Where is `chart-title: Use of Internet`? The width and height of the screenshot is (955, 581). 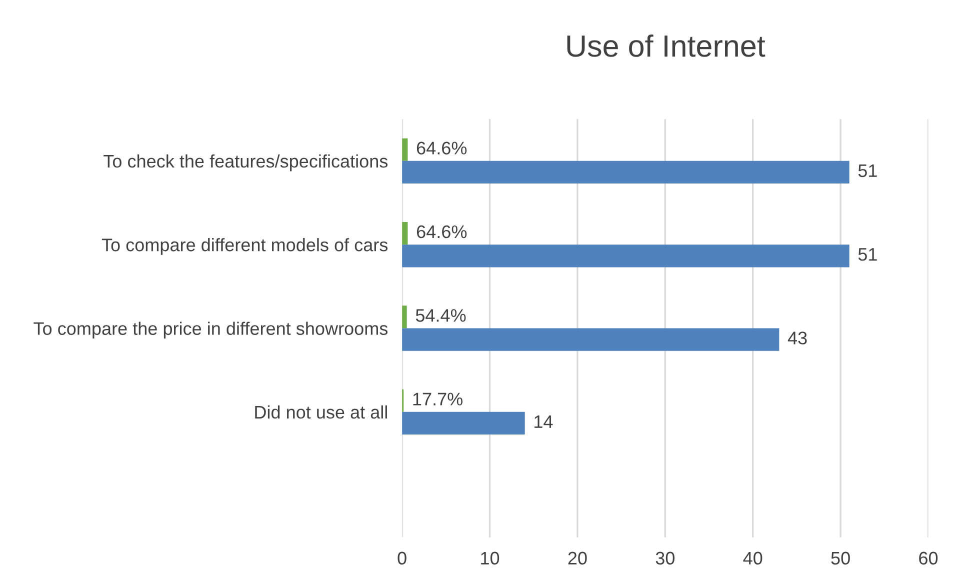
chart-title: Use of Internet is located at coordinates (666, 45).